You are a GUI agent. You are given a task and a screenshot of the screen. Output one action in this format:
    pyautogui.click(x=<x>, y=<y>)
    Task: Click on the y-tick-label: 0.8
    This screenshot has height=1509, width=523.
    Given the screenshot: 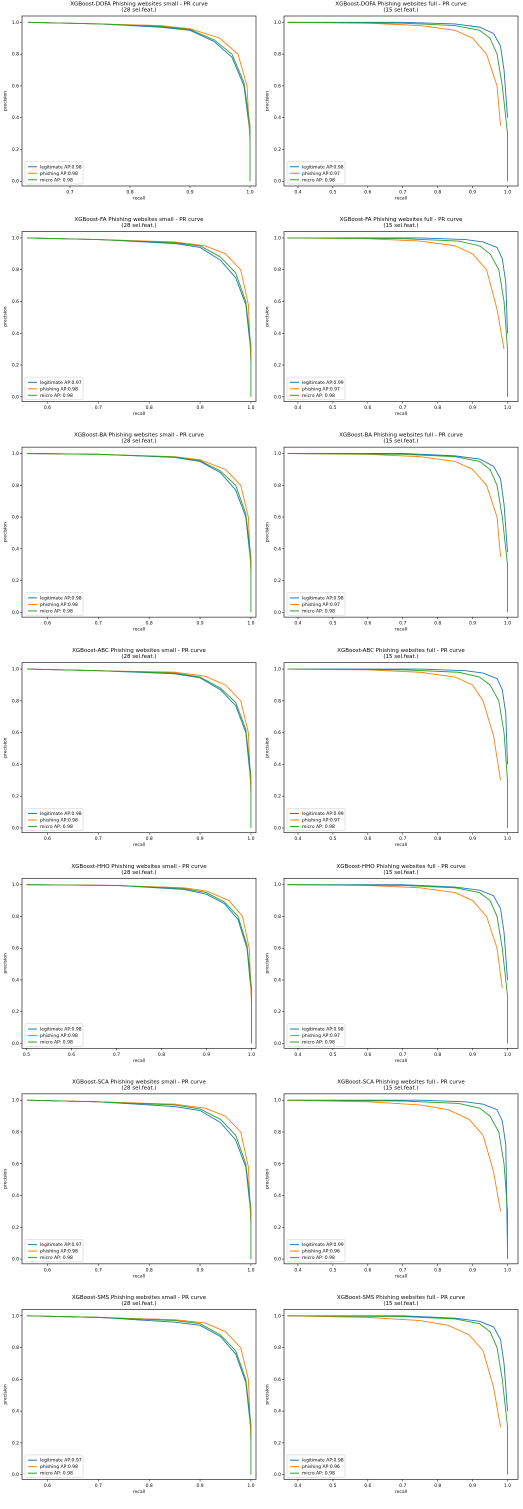 What is the action you would take?
    pyautogui.click(x=277, y=1348)
    